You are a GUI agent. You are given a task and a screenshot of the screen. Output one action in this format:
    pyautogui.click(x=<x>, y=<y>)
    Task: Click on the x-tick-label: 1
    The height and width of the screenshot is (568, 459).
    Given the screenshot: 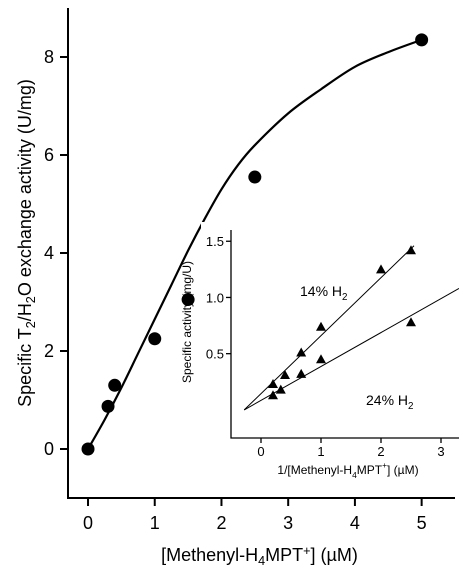 What is the action you would take?
    pyautogui.click(x=155, y=523)
    